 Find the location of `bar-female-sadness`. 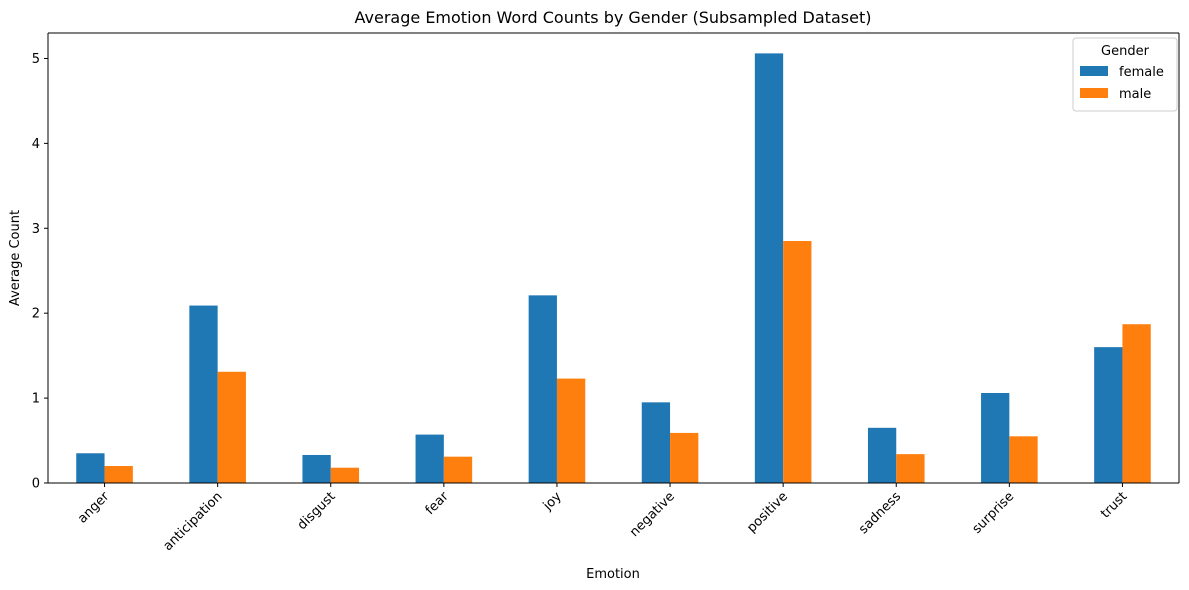

bar-female-sadness is located at coordinates (882, 455).